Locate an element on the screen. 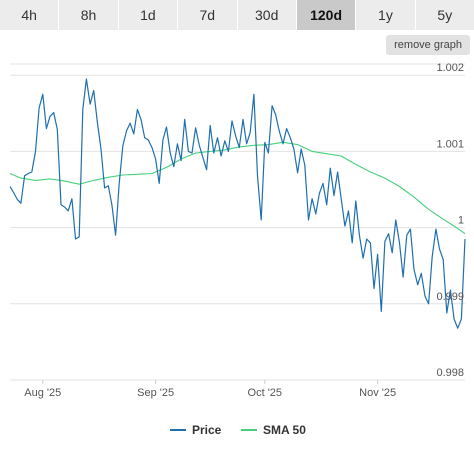  x-tick-label: Aug '25 is located at coordinates (42, 393).